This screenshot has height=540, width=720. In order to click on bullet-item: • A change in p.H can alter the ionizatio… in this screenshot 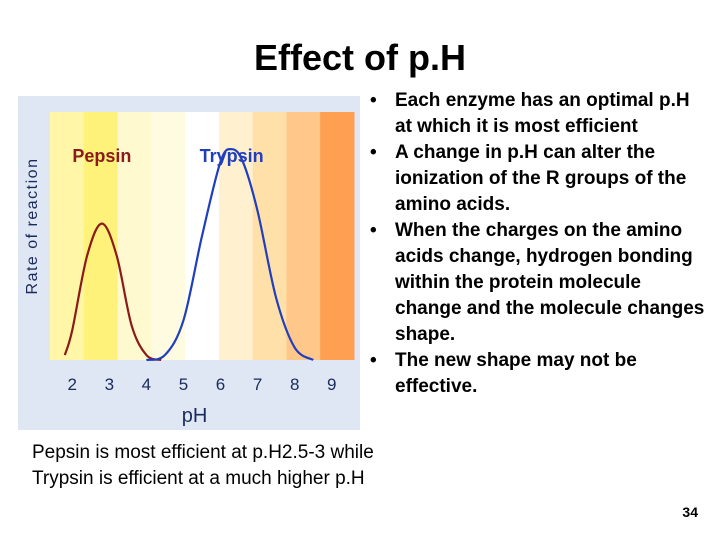, I will do `click(536, 179)`.